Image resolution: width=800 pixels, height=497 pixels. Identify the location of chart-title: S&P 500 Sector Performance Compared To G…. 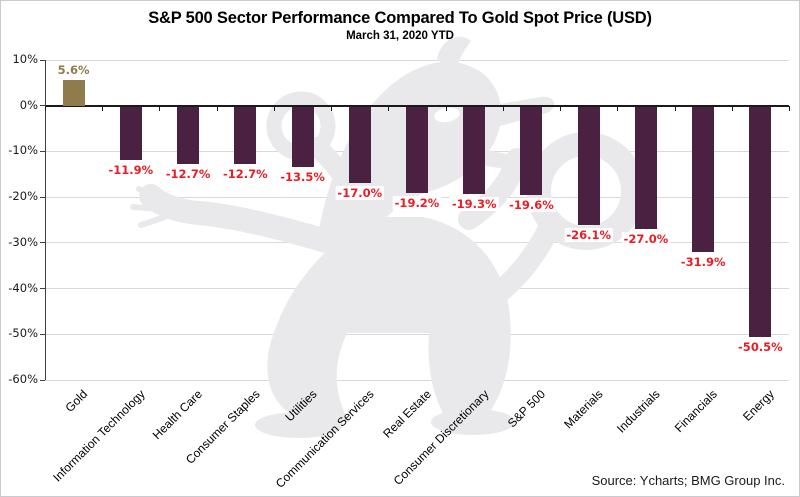
(400, 18).